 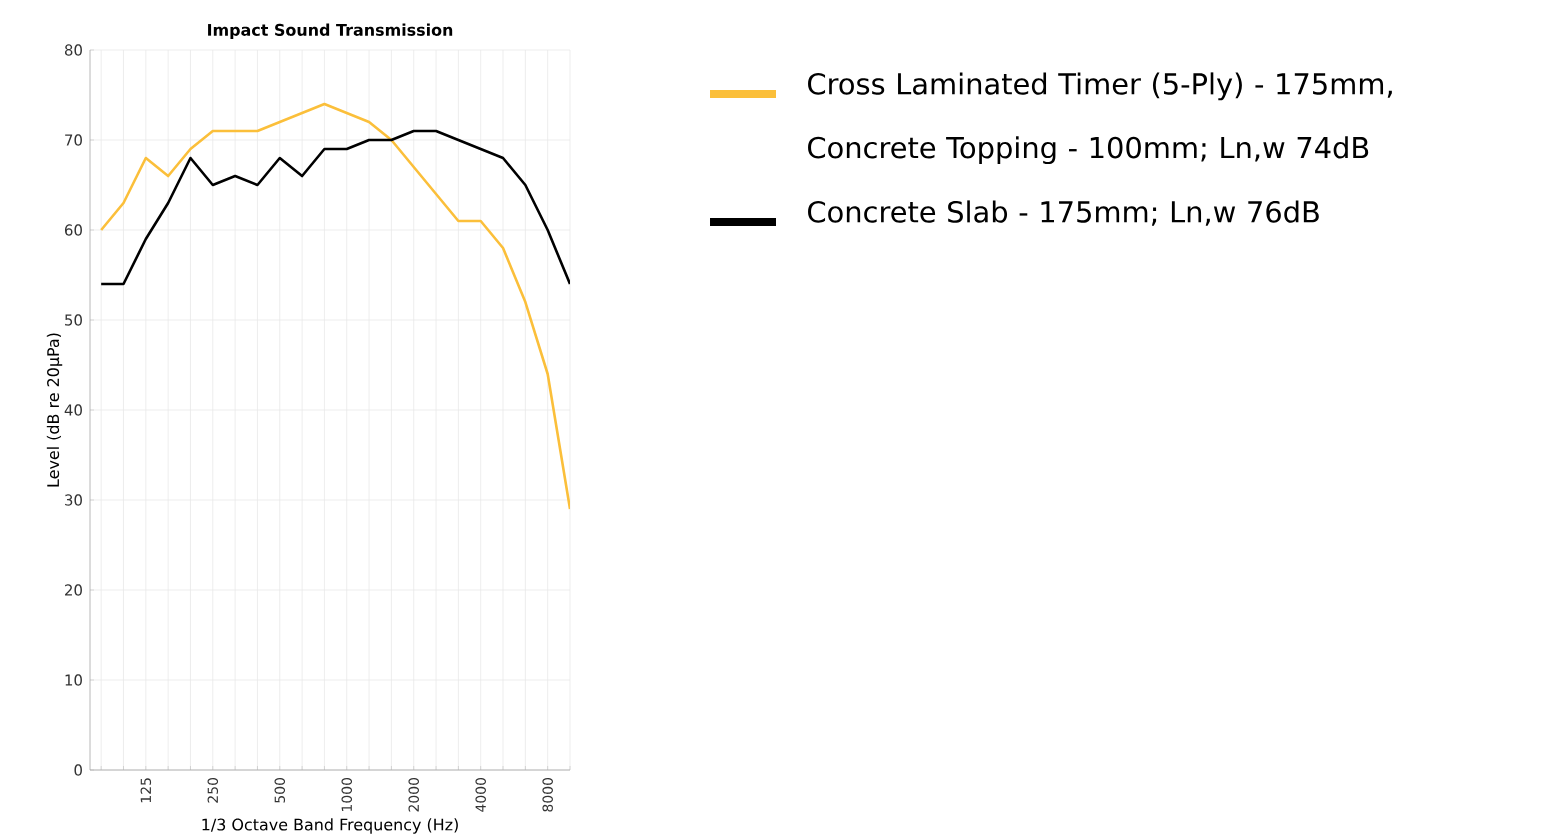 I want to click on text: Cross Laminated Timer (5-Ply) - 175mm, Concrete Topping - 100mm; Ln,w 74dB, so click(x=1100, y=118).